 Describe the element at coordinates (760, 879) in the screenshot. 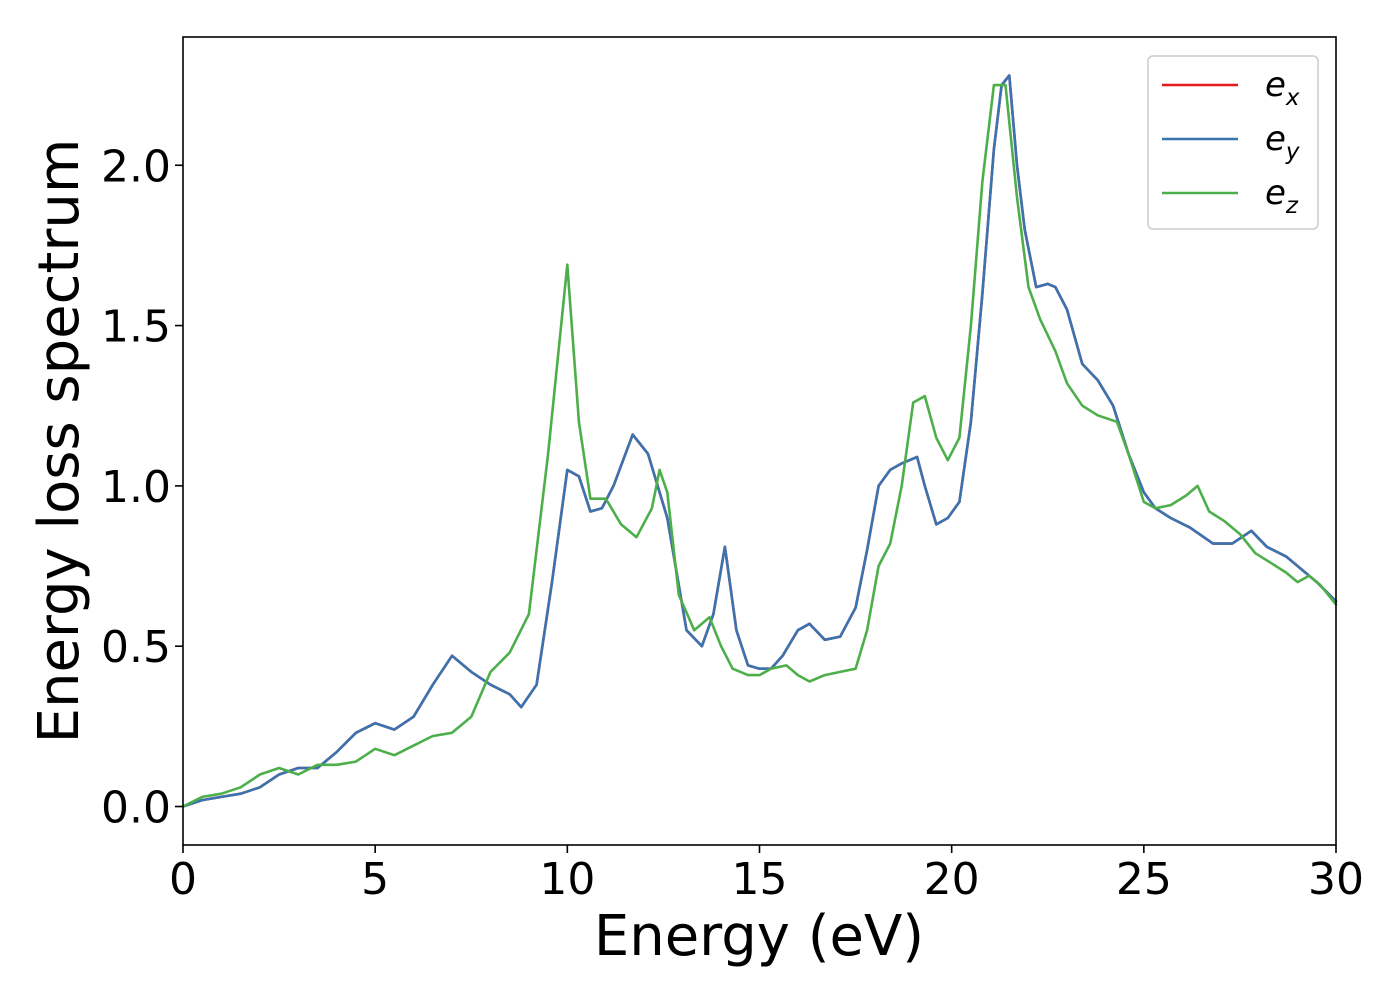

I see `x-tick-label: 15` at that location.